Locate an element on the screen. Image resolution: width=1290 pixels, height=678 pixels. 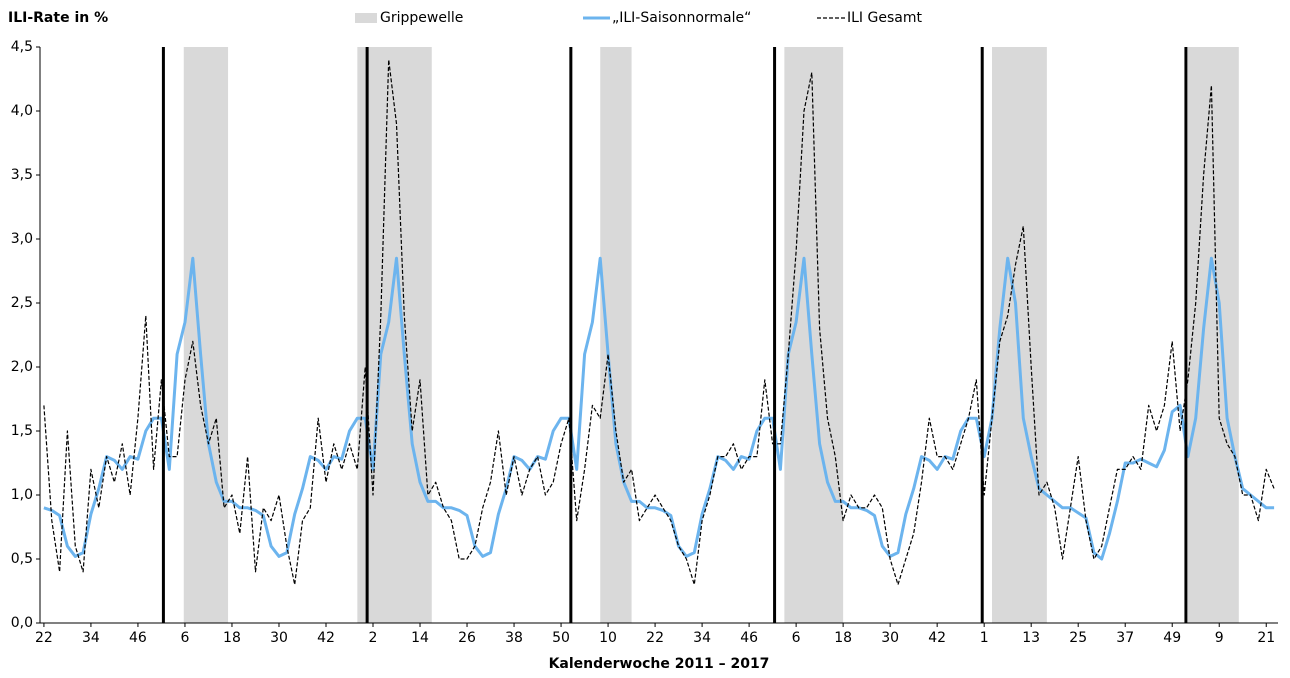
x-tick-label: 26 is located at coordinates (467, 638).